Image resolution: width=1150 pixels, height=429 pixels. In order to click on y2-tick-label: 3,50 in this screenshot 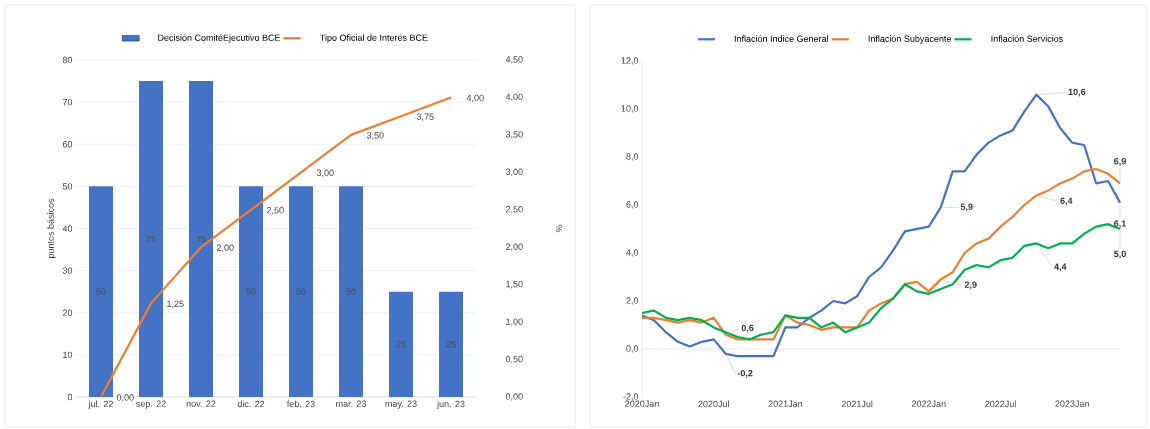, I will do `click(514, 135)`.